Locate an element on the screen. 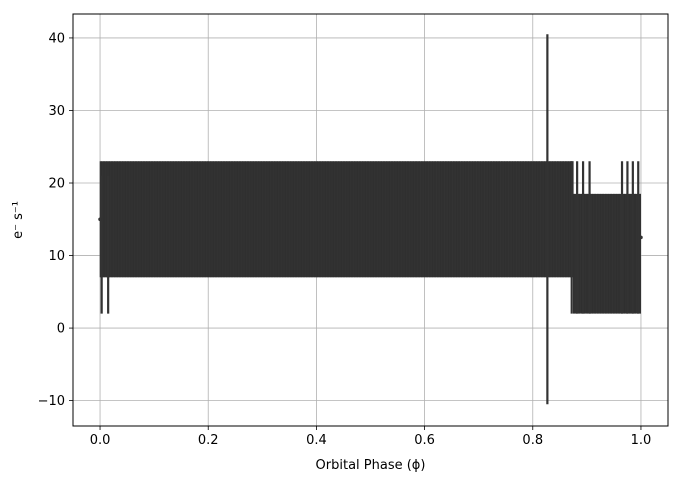 The image size is (681, 483). y-axis-label: e⁻ s⁻¹ is located at coordinates (18, 220).